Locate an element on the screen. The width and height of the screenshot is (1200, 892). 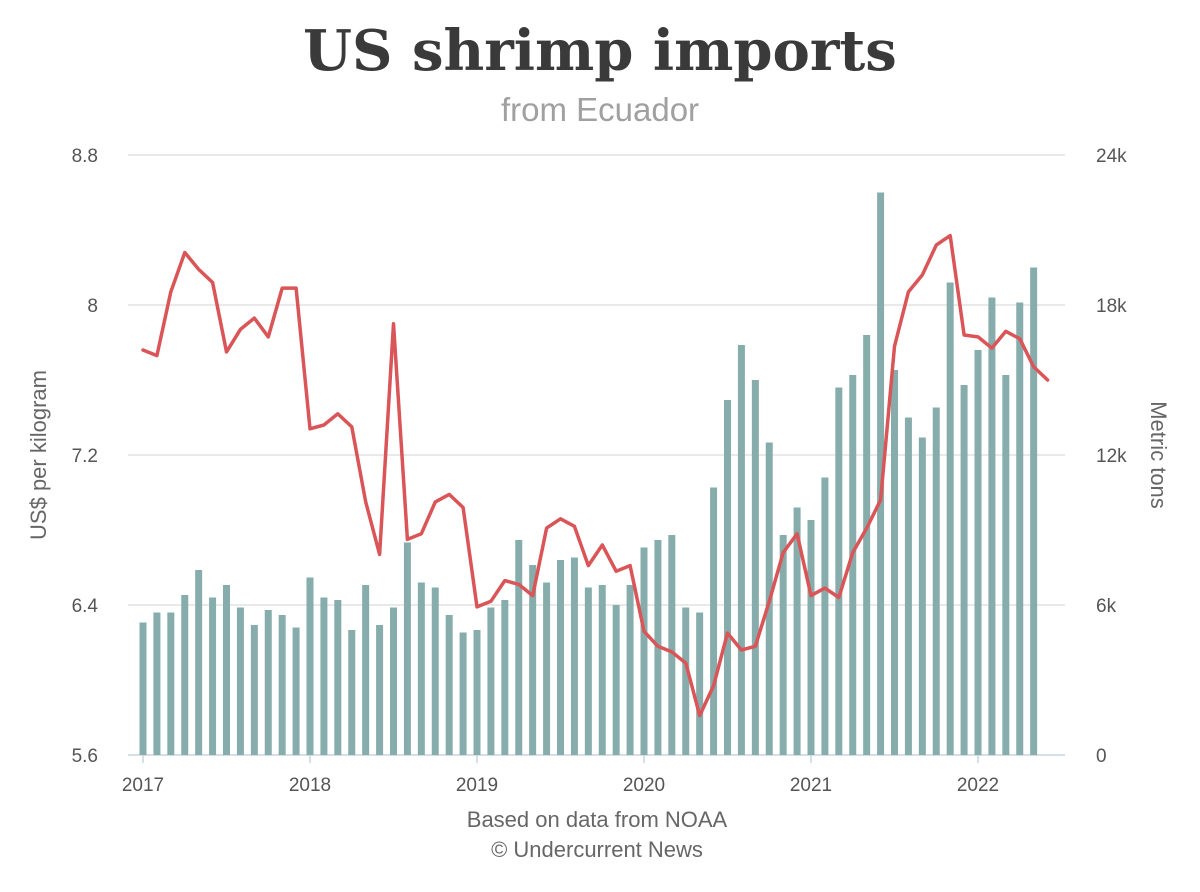
right-tick-label: 18k is located at coordinates (1111, 306).